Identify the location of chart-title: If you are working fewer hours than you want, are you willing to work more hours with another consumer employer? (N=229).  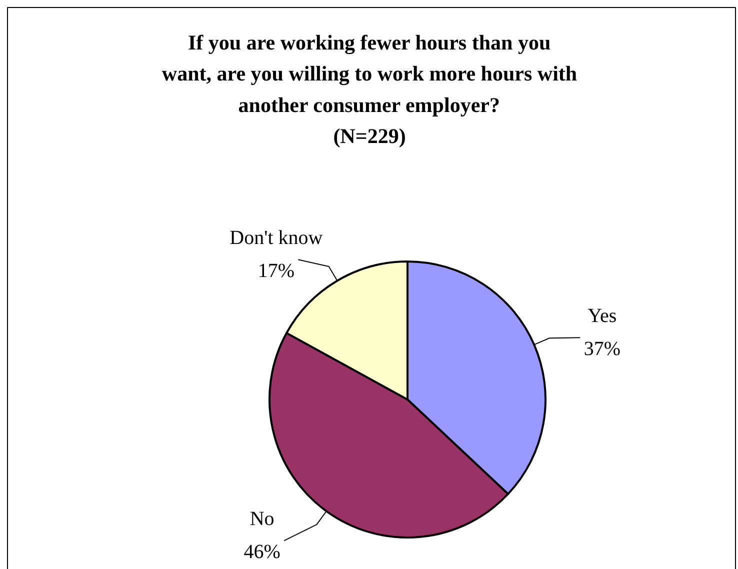
(370, 89).